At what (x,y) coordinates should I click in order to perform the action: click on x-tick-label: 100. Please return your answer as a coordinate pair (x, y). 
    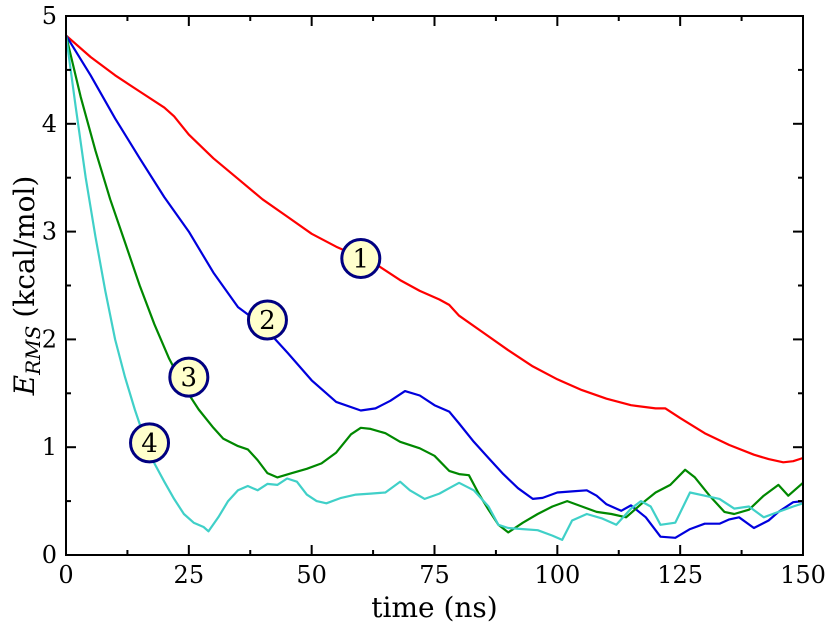
    Looking at the image, I should click on (557, 575).